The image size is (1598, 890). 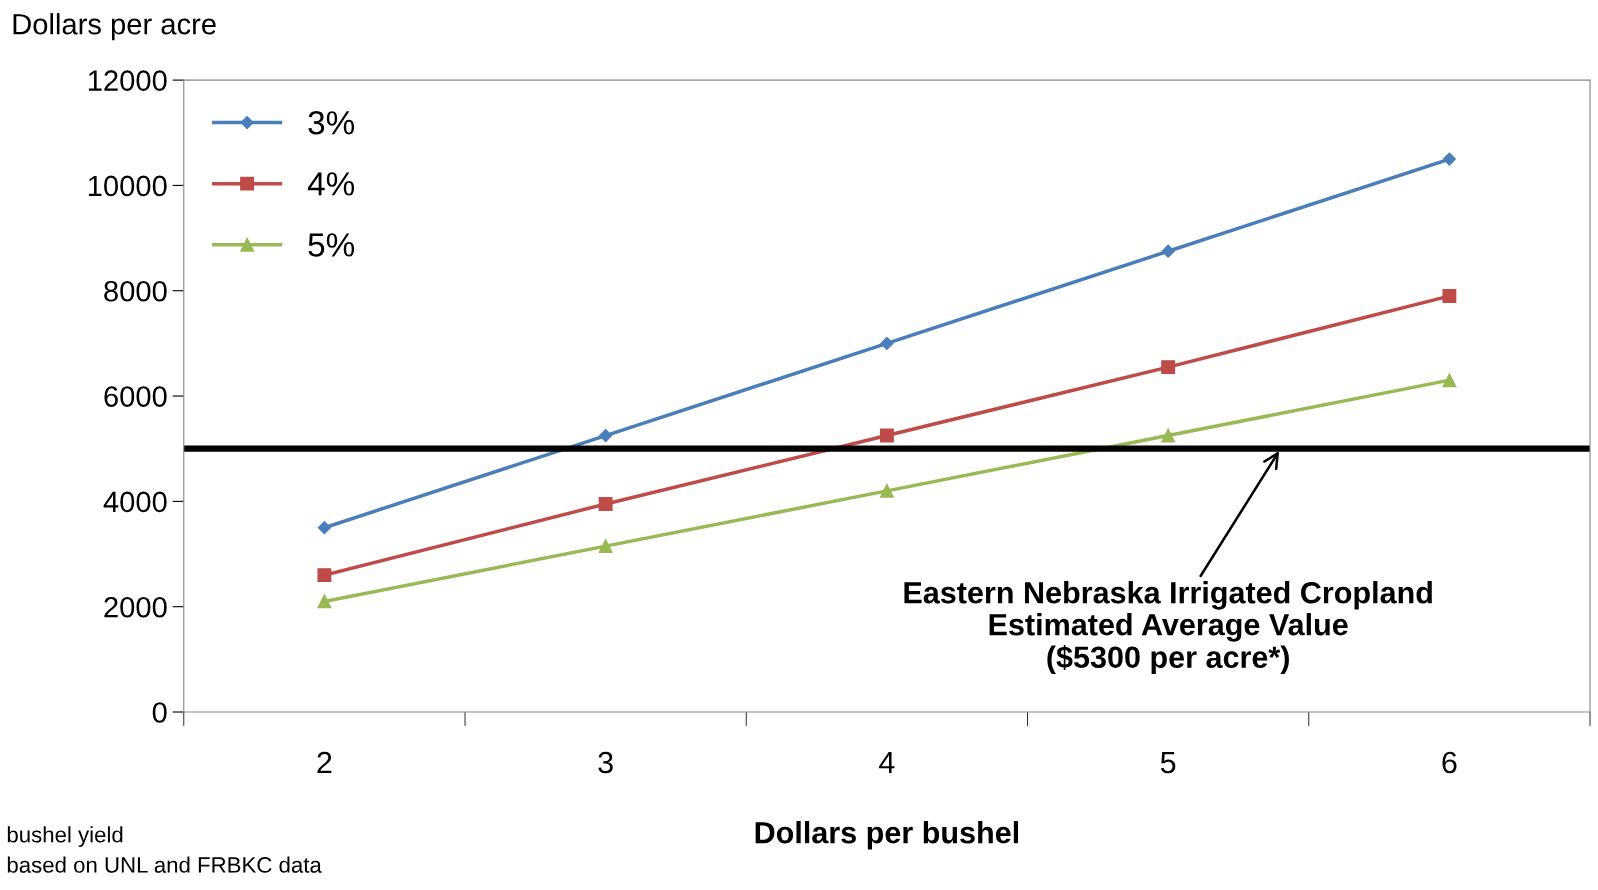 I want to click on y-tick-label: 12000, so click(x=127, y=80).